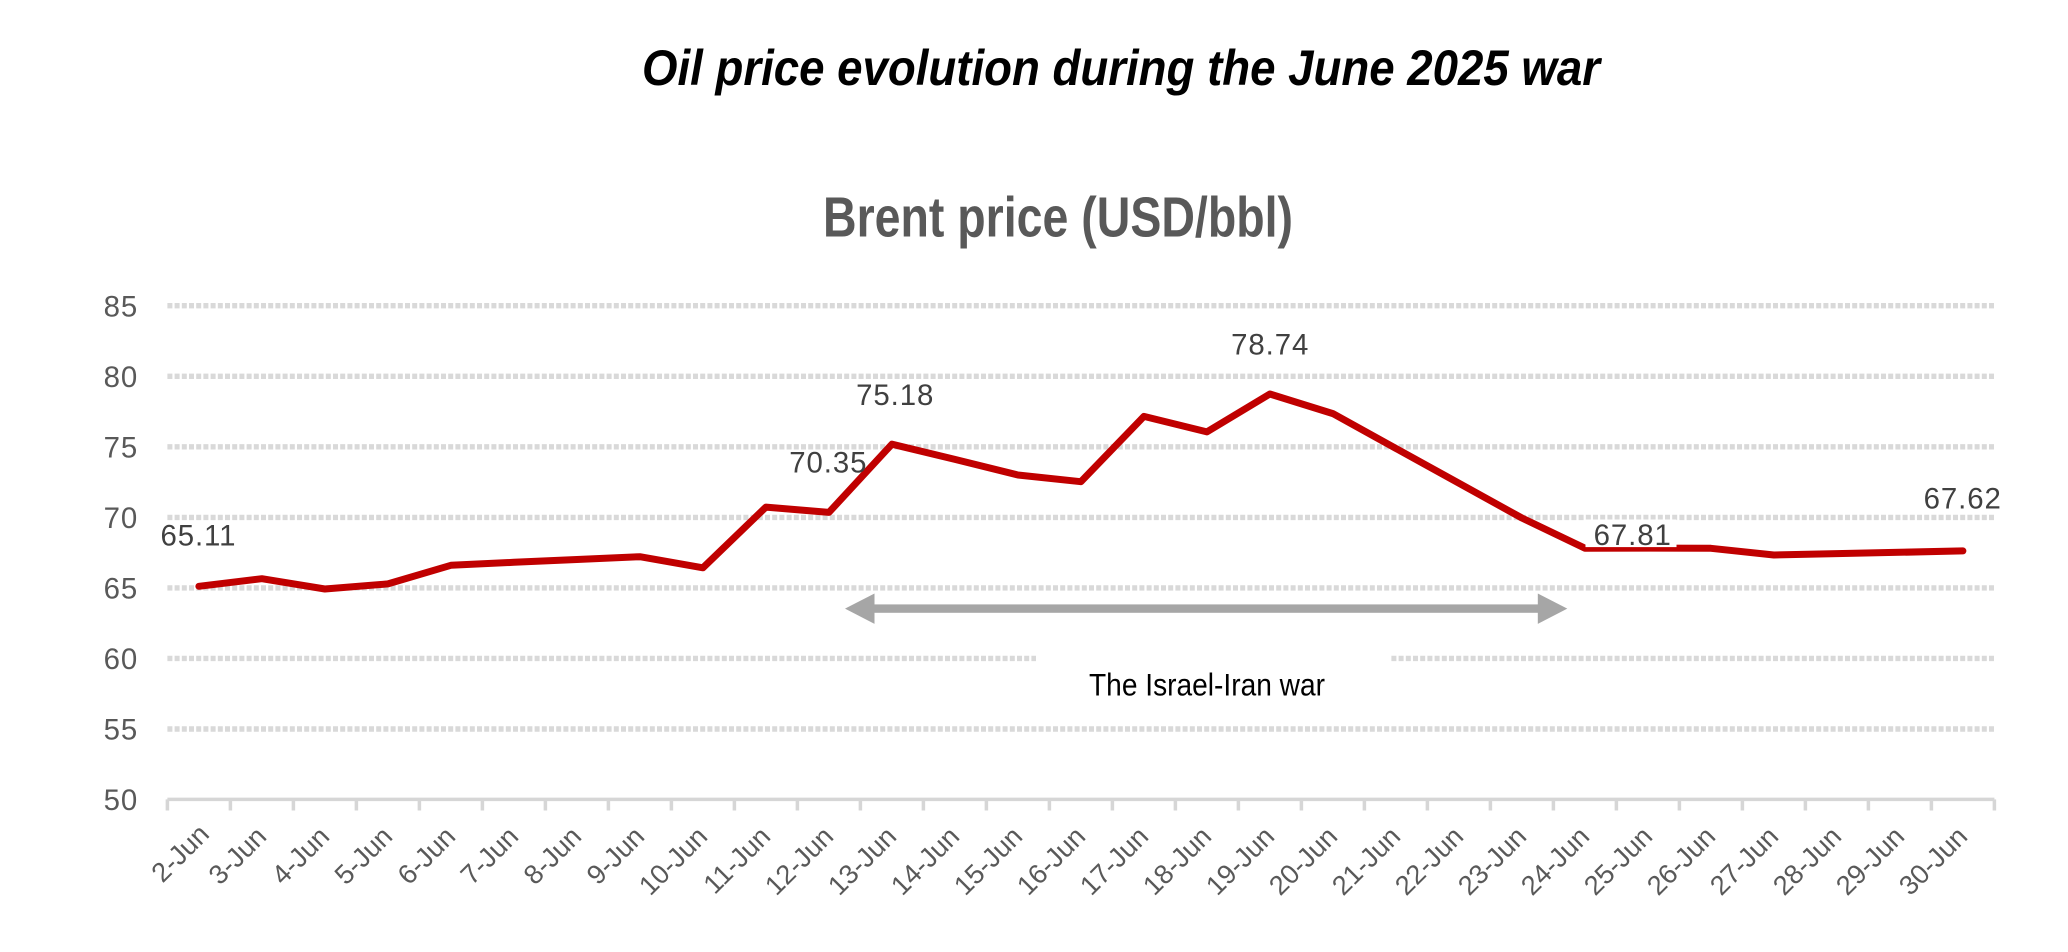  What do you see at coordinates (121, 730) in the screenshot?
I see `svg-text: 55` at bounding box center [121, 730].